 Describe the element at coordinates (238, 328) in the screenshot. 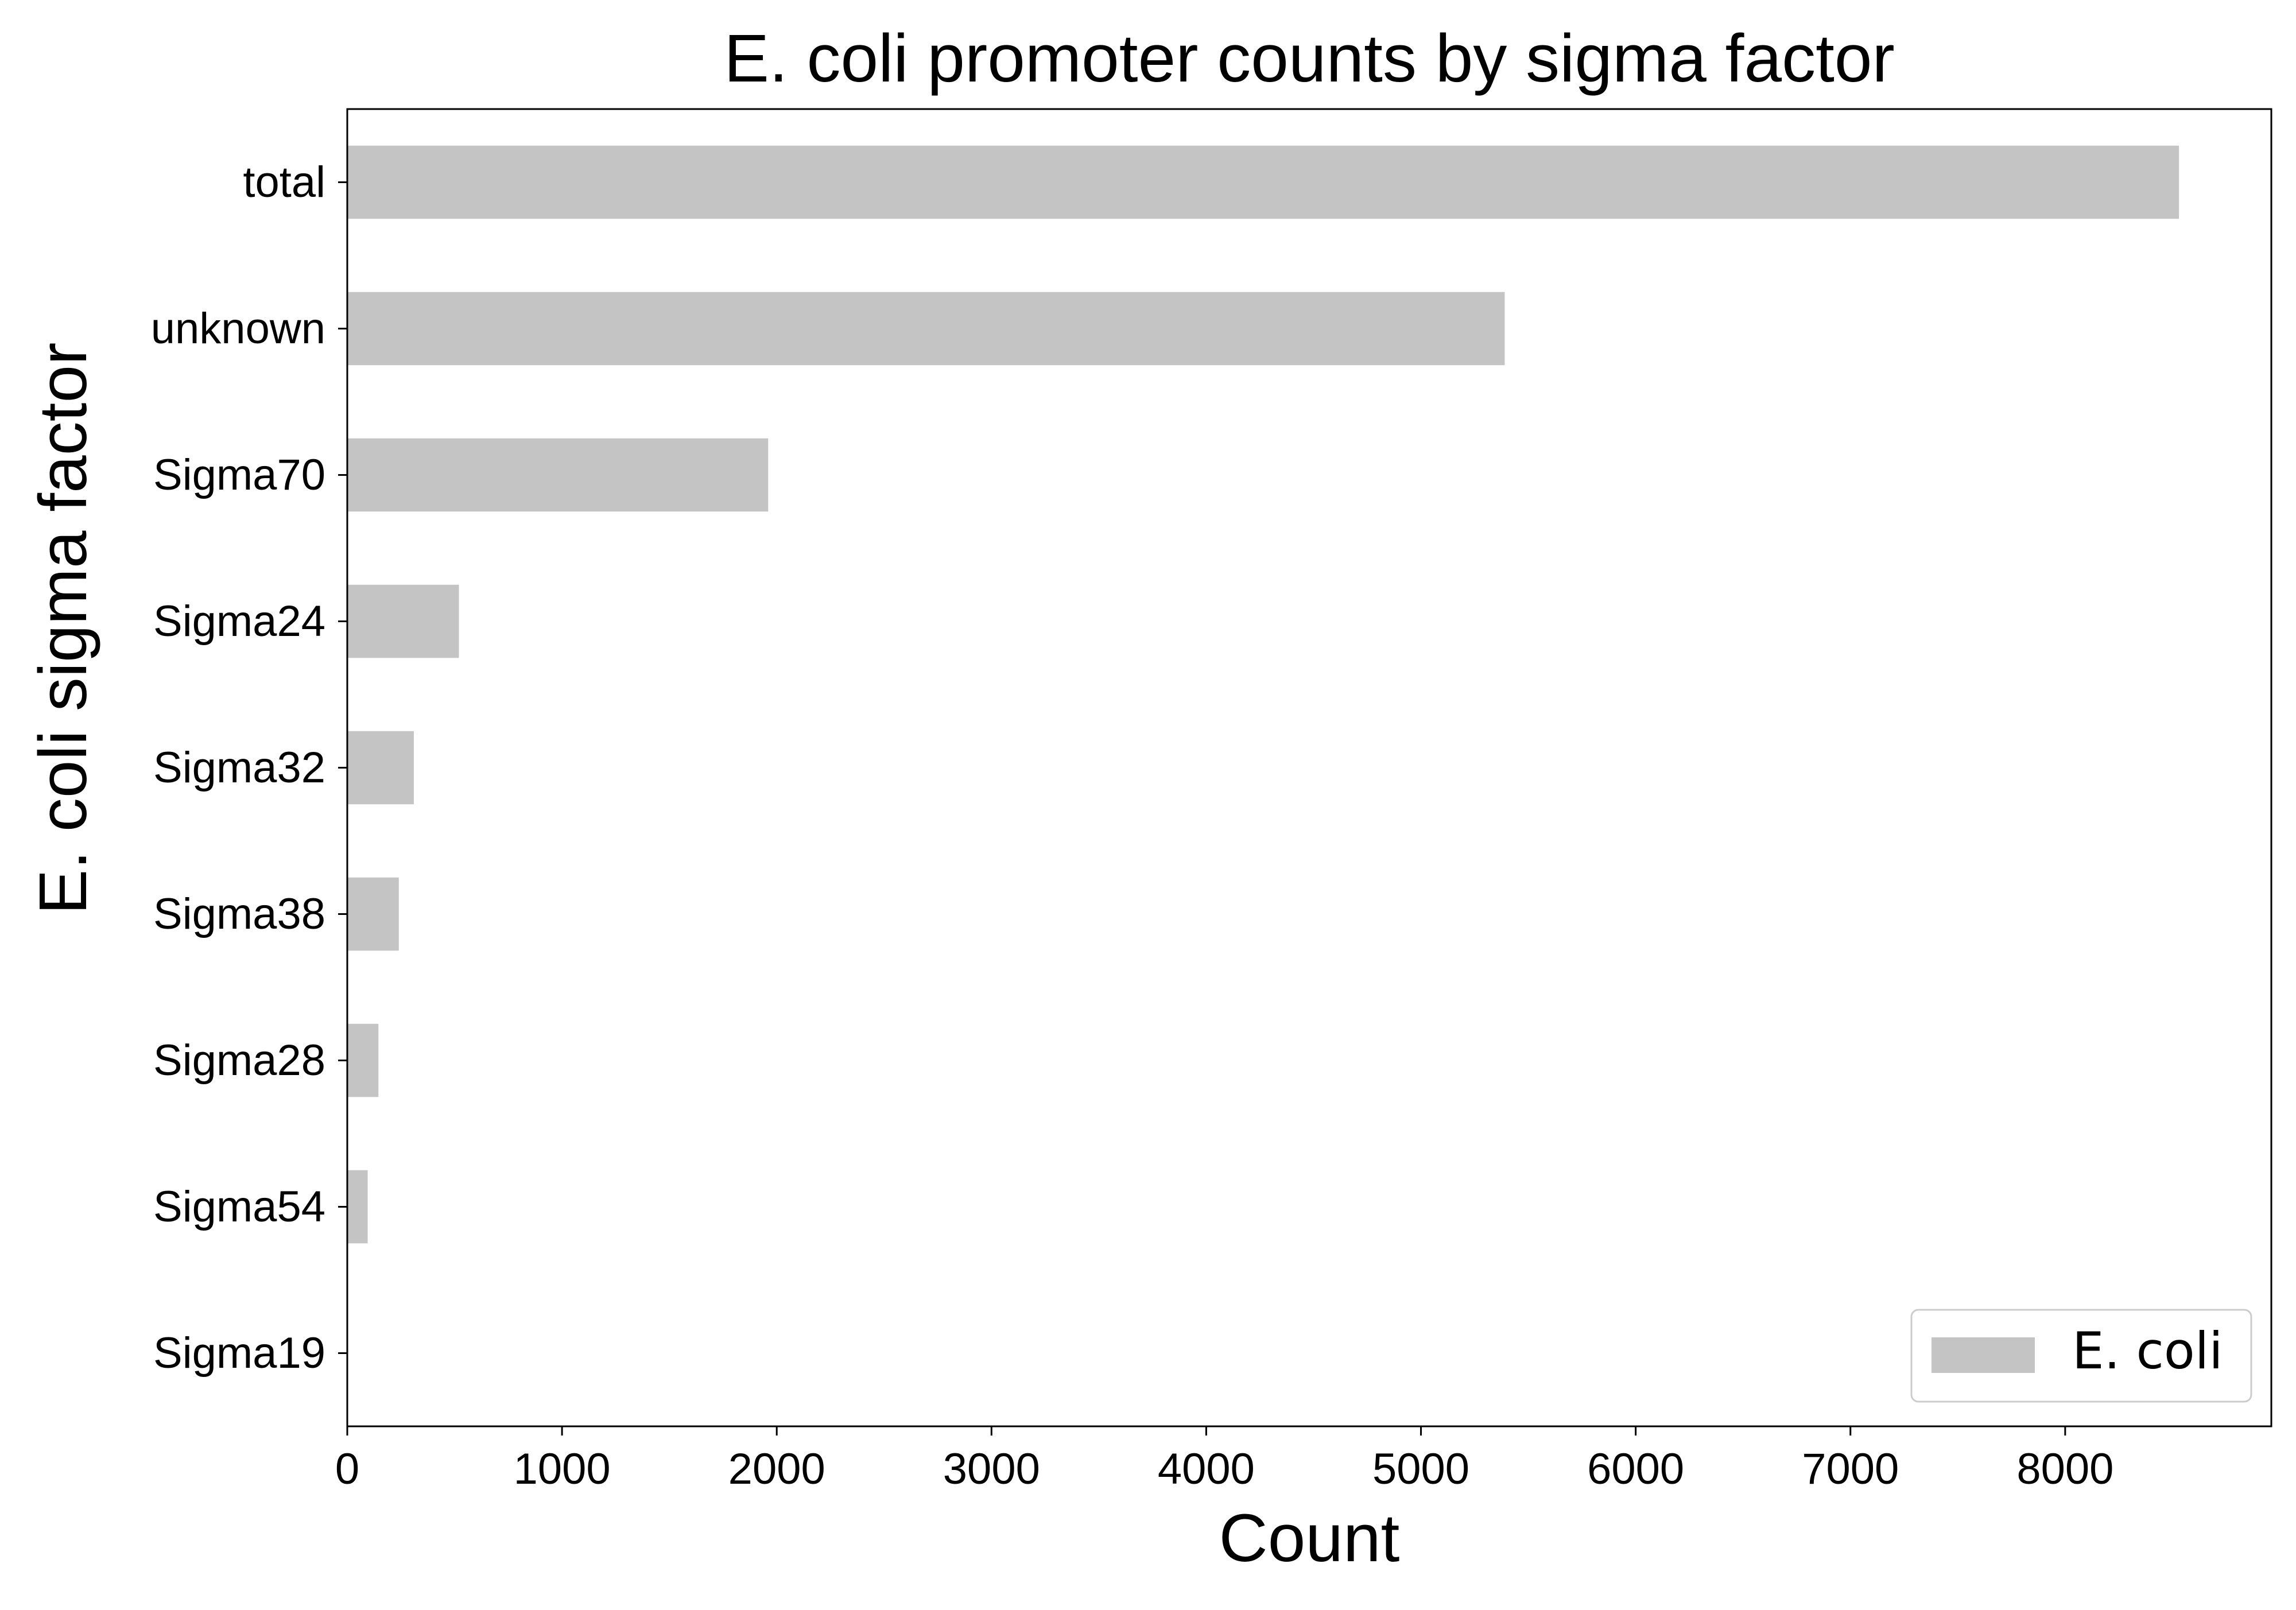

I see `y-tick-label: unknown` at that location.